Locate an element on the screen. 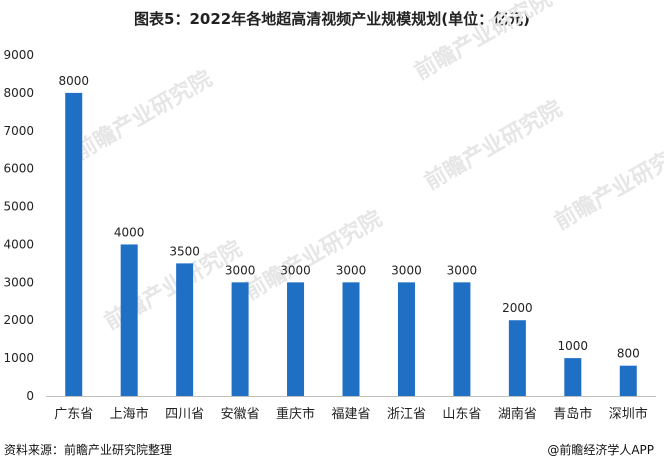 Image resolution: width=664 pixels, height=469 pixels. y-tick-label: 9000 is located at coordinates (18, 55).